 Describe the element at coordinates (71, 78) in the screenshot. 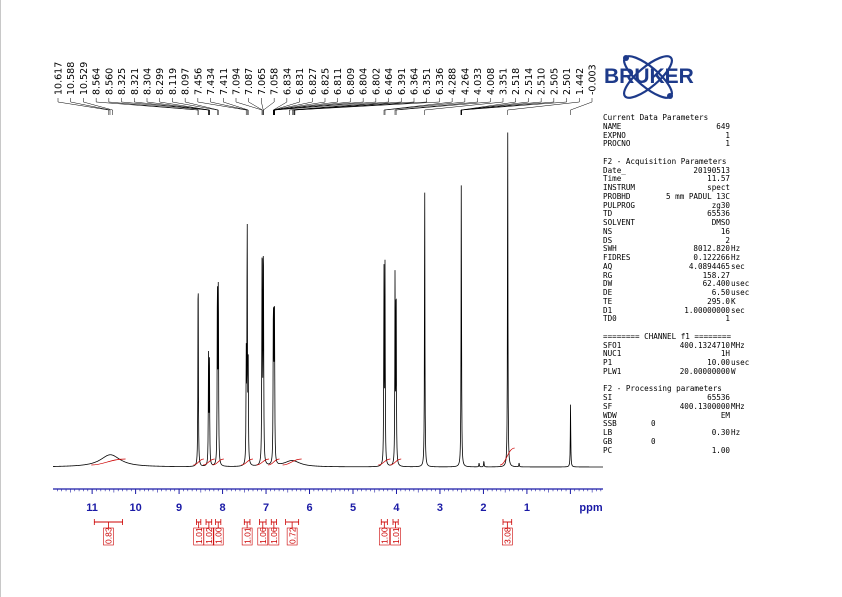

I see `peak-label: 10.588` at that location.